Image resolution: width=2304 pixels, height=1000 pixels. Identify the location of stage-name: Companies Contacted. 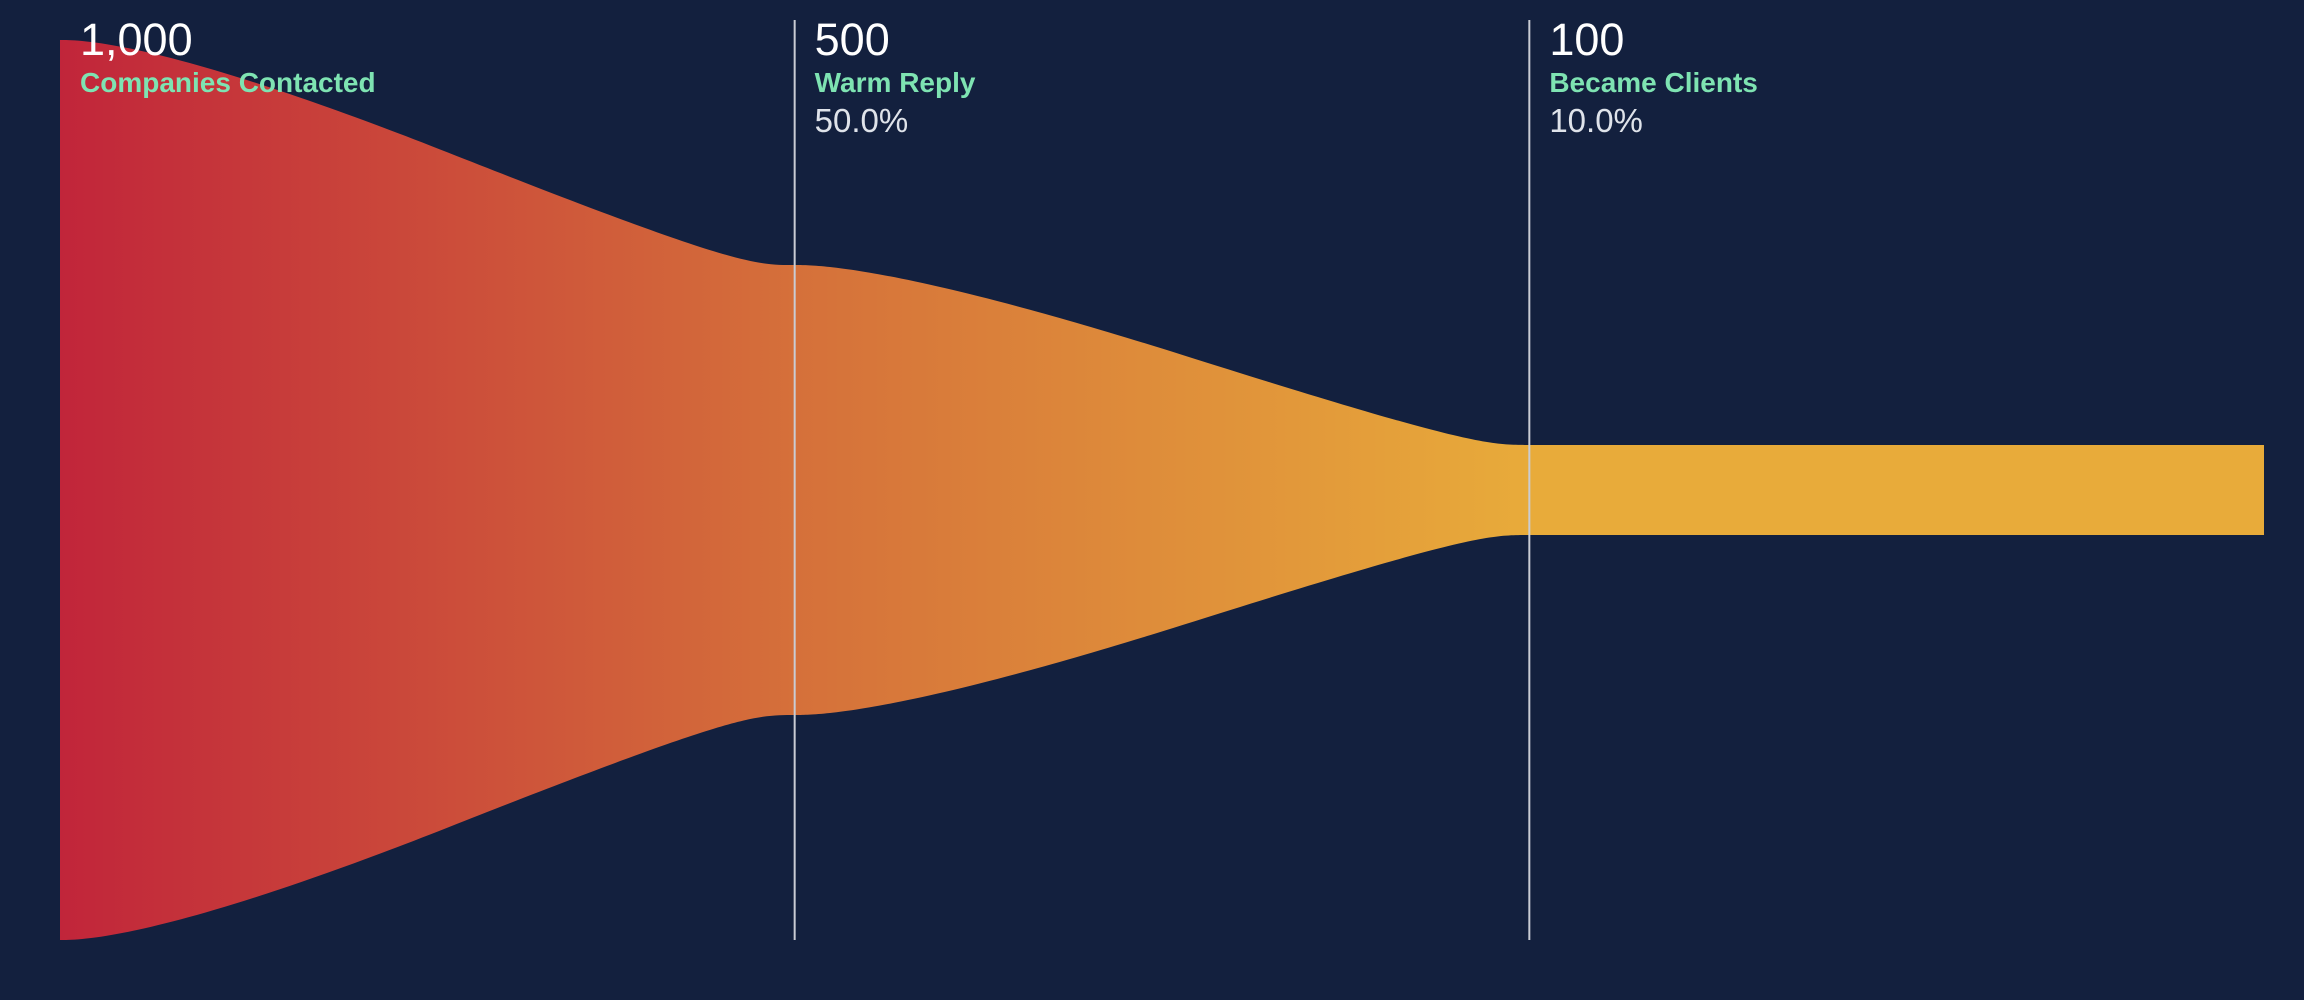
(228, 82).